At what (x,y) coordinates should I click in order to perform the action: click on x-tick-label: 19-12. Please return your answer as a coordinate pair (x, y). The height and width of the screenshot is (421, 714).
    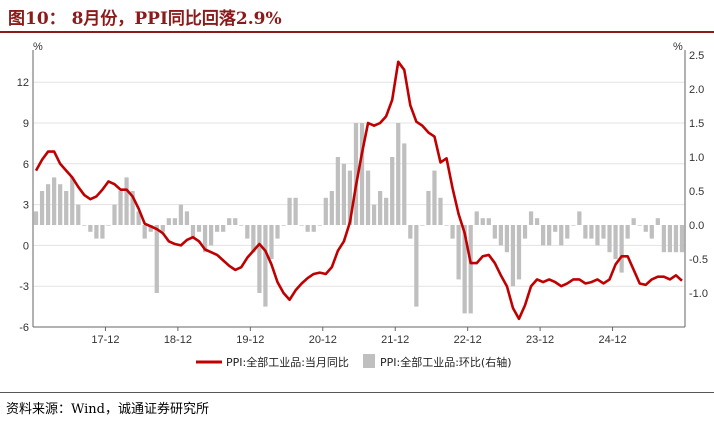
    Looking at the image, I should click on (250, 340).